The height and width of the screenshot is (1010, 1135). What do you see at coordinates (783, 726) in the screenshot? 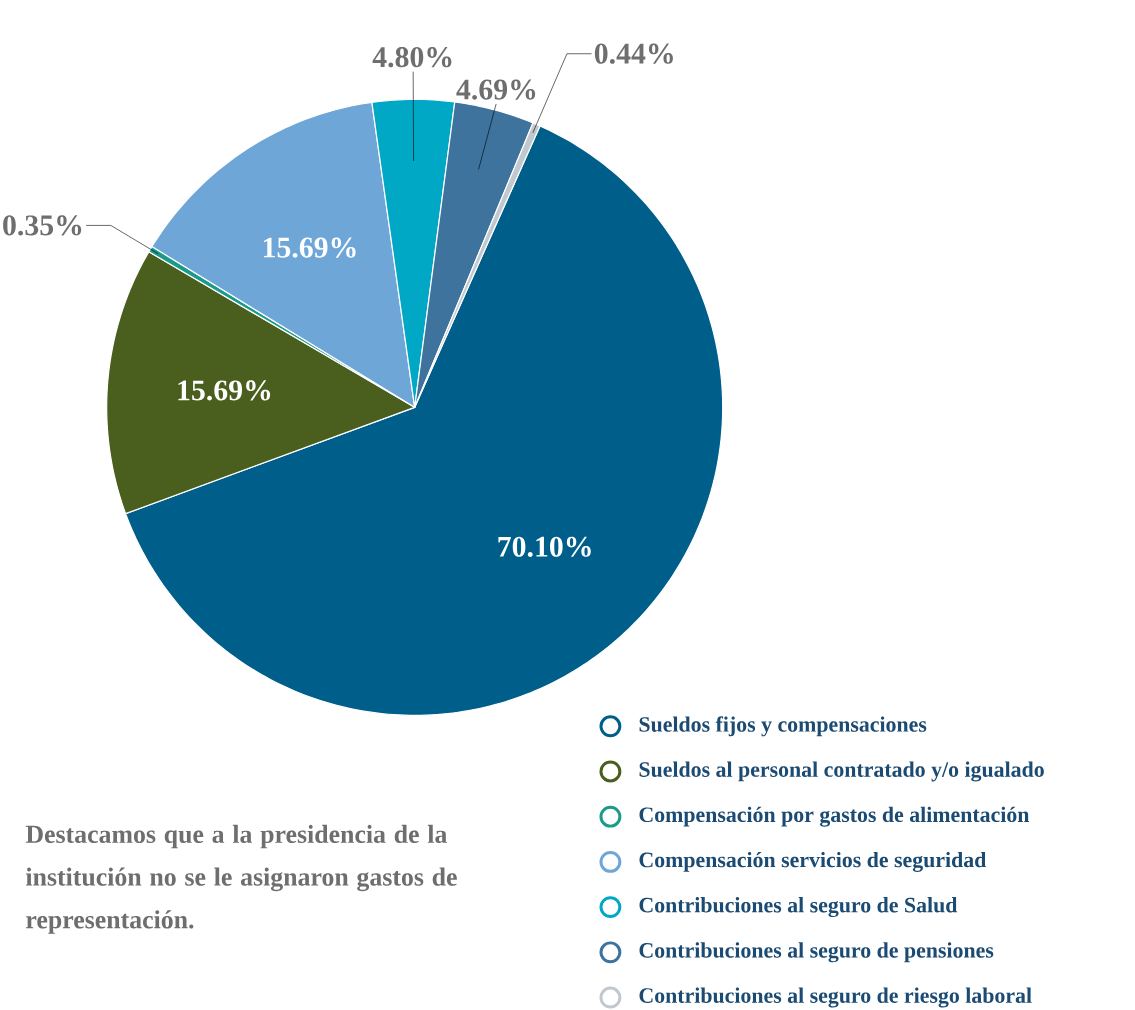
I see `legend-label: Sueldos fijos y compensaciones` at bounding box center [783, 726].